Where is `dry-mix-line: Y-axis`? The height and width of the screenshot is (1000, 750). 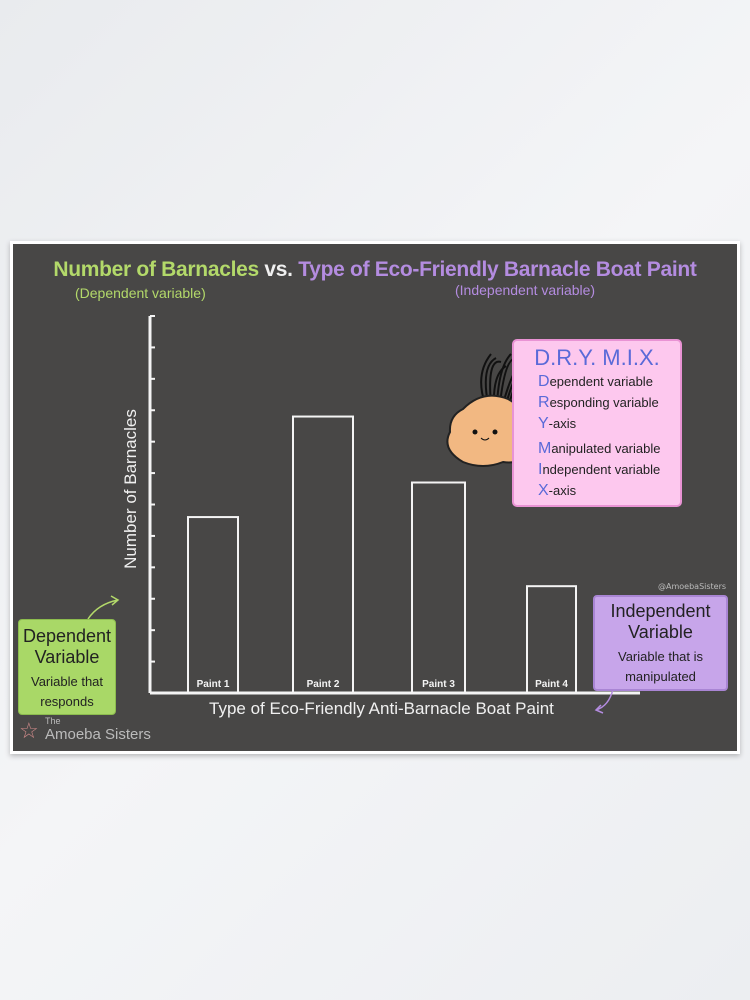
dry-mix-line: Y-axis is located at coordinates (609, 423).